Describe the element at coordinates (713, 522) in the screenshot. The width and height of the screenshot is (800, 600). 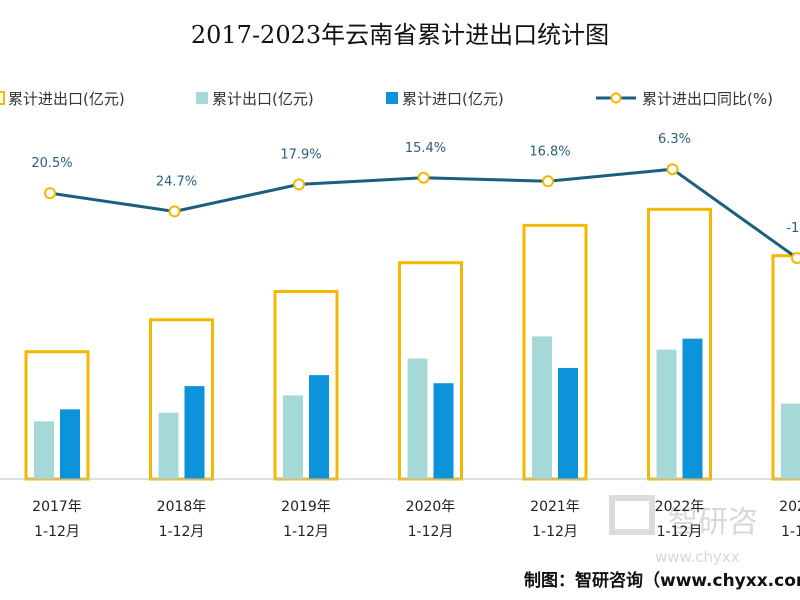
I see `watermark-brand: 智研咨` at that location.